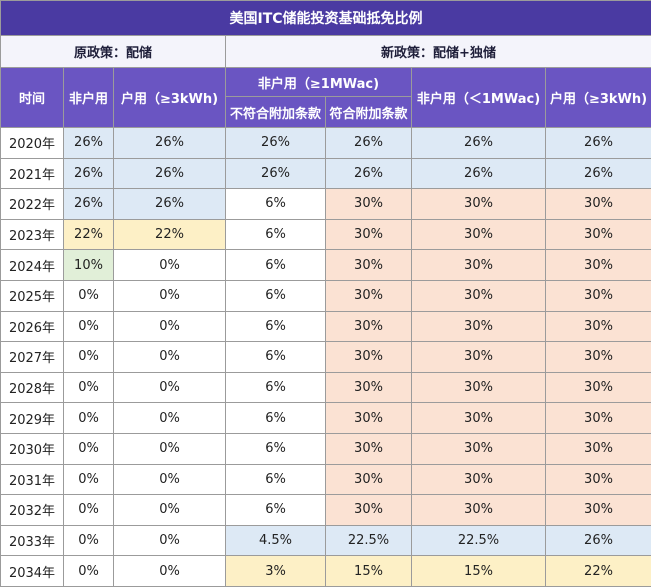 Image resolution: width=651 pixels, height=587 pixels. Describe the element at coordinates (88, 97) in the screenshot. I see `header-old-non-residential: 非户用` at that location.